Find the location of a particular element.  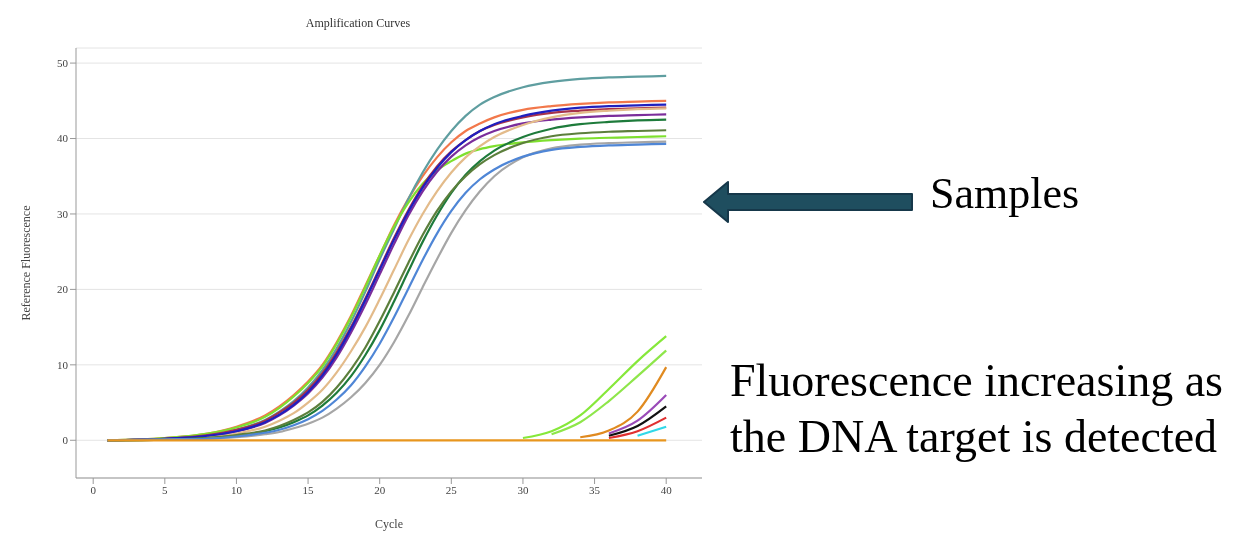

x-tick-label: 0 is located at coordinates (93, 489).